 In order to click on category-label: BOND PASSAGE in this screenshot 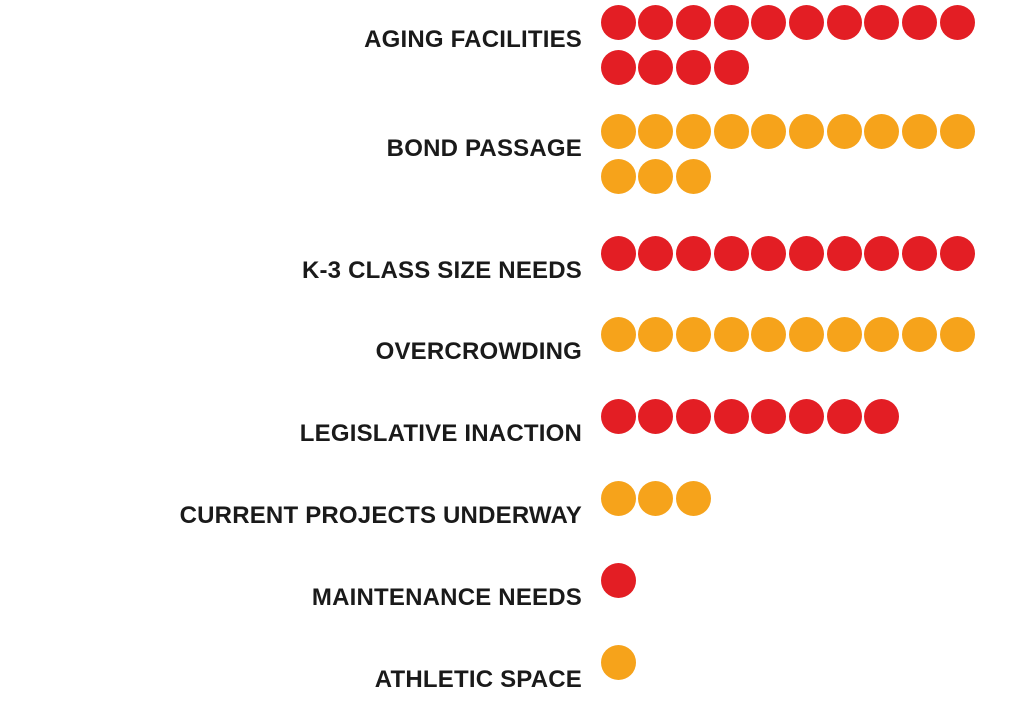, I will do `click(484, 148)`.